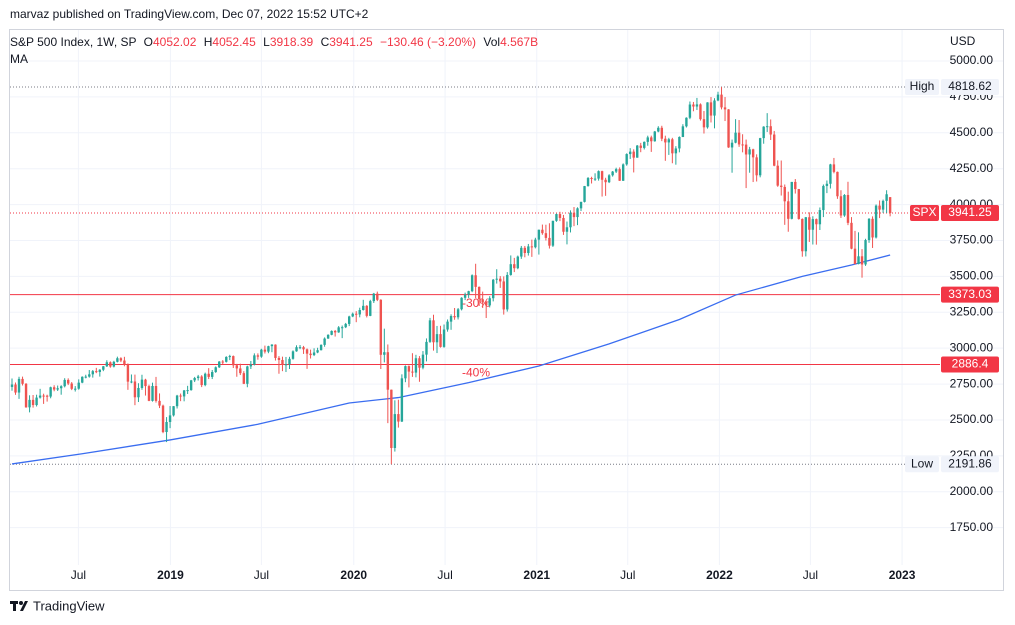 This screenshot has width=1015, height=625. Describe the element at coordinates (970, 213) in the screenshot. I see `last-price-tag-box` at that location.